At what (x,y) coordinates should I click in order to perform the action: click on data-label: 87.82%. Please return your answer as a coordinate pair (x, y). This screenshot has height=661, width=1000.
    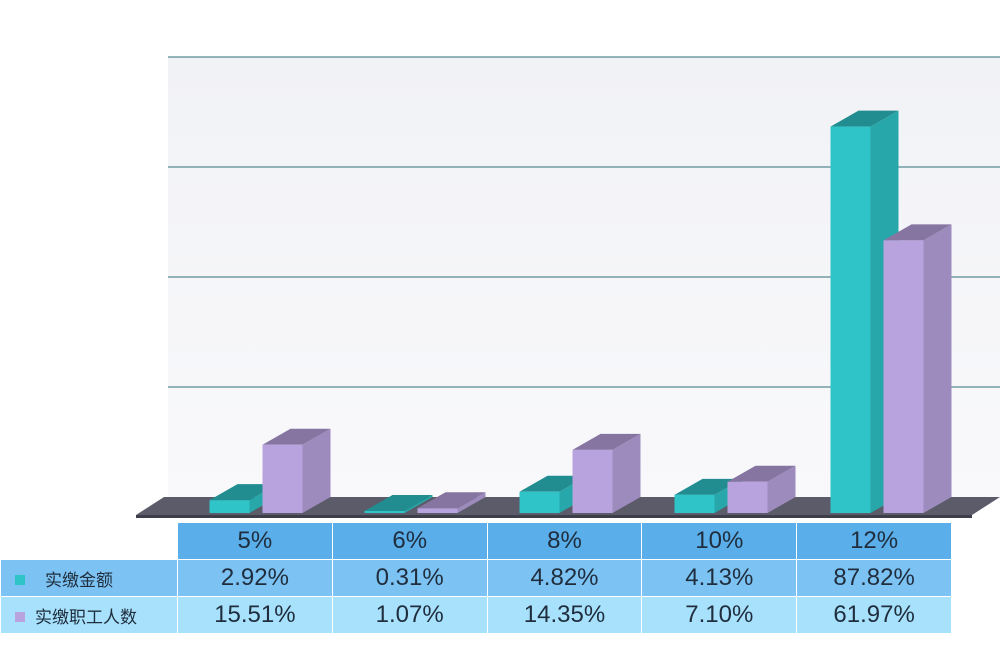
    Looking at the image, I should click on (874, 578).